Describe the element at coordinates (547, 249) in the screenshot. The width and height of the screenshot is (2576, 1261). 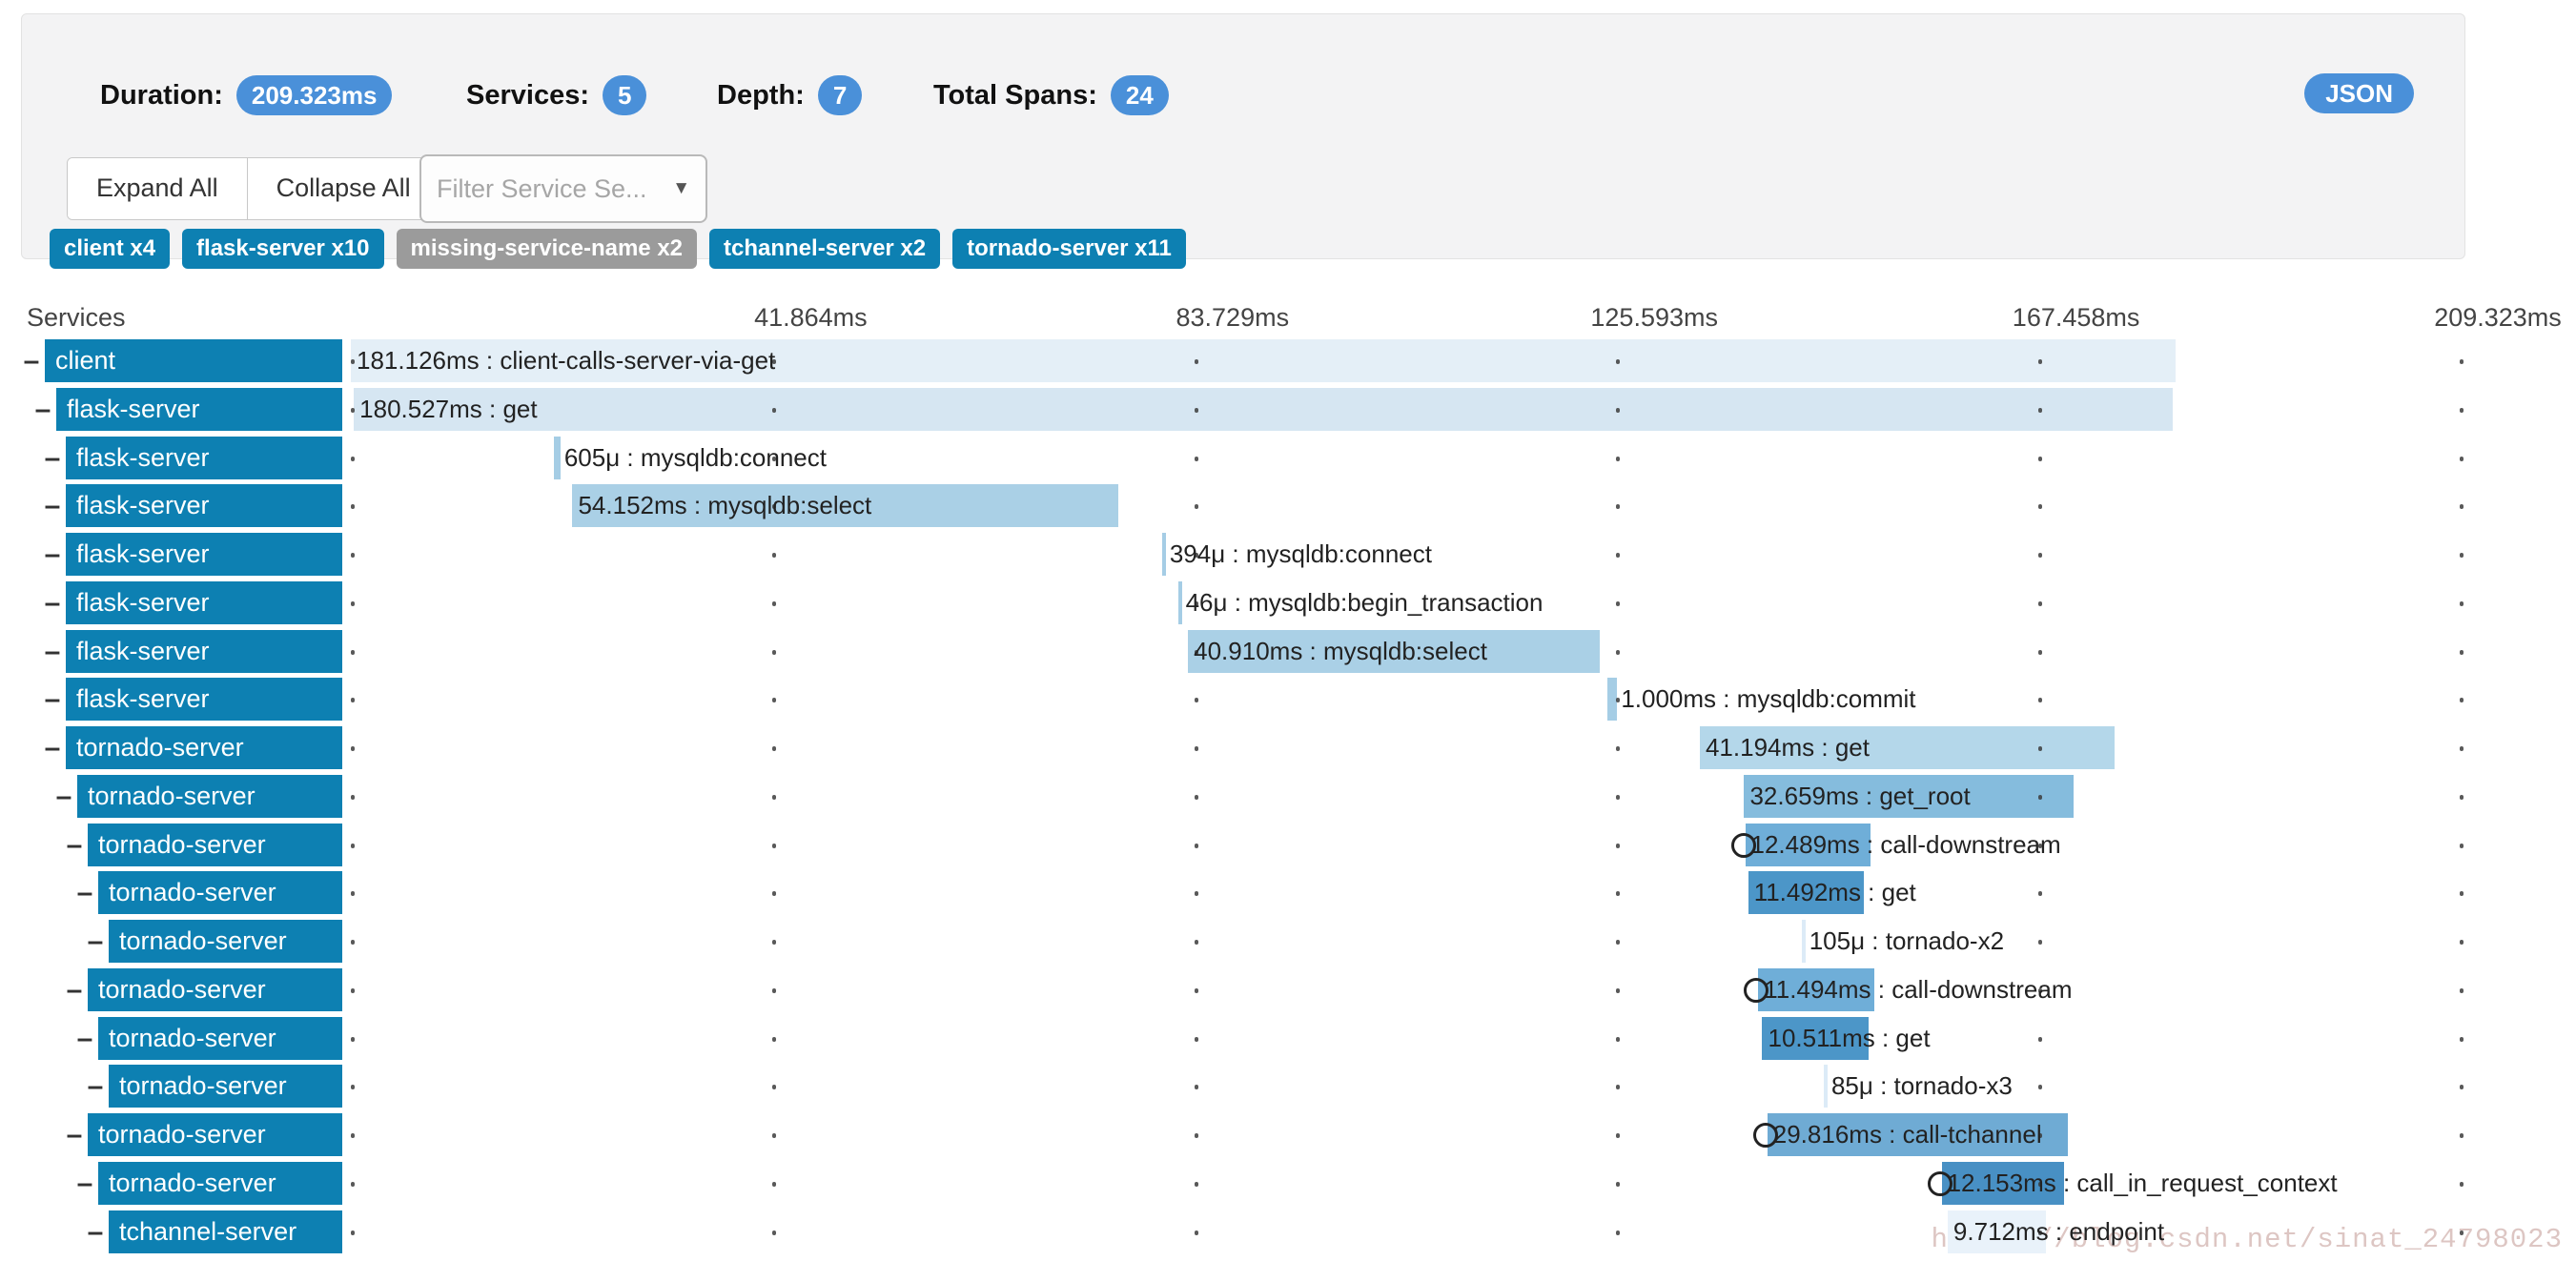
I see `service-tag: missing-service-name x2` at that location.